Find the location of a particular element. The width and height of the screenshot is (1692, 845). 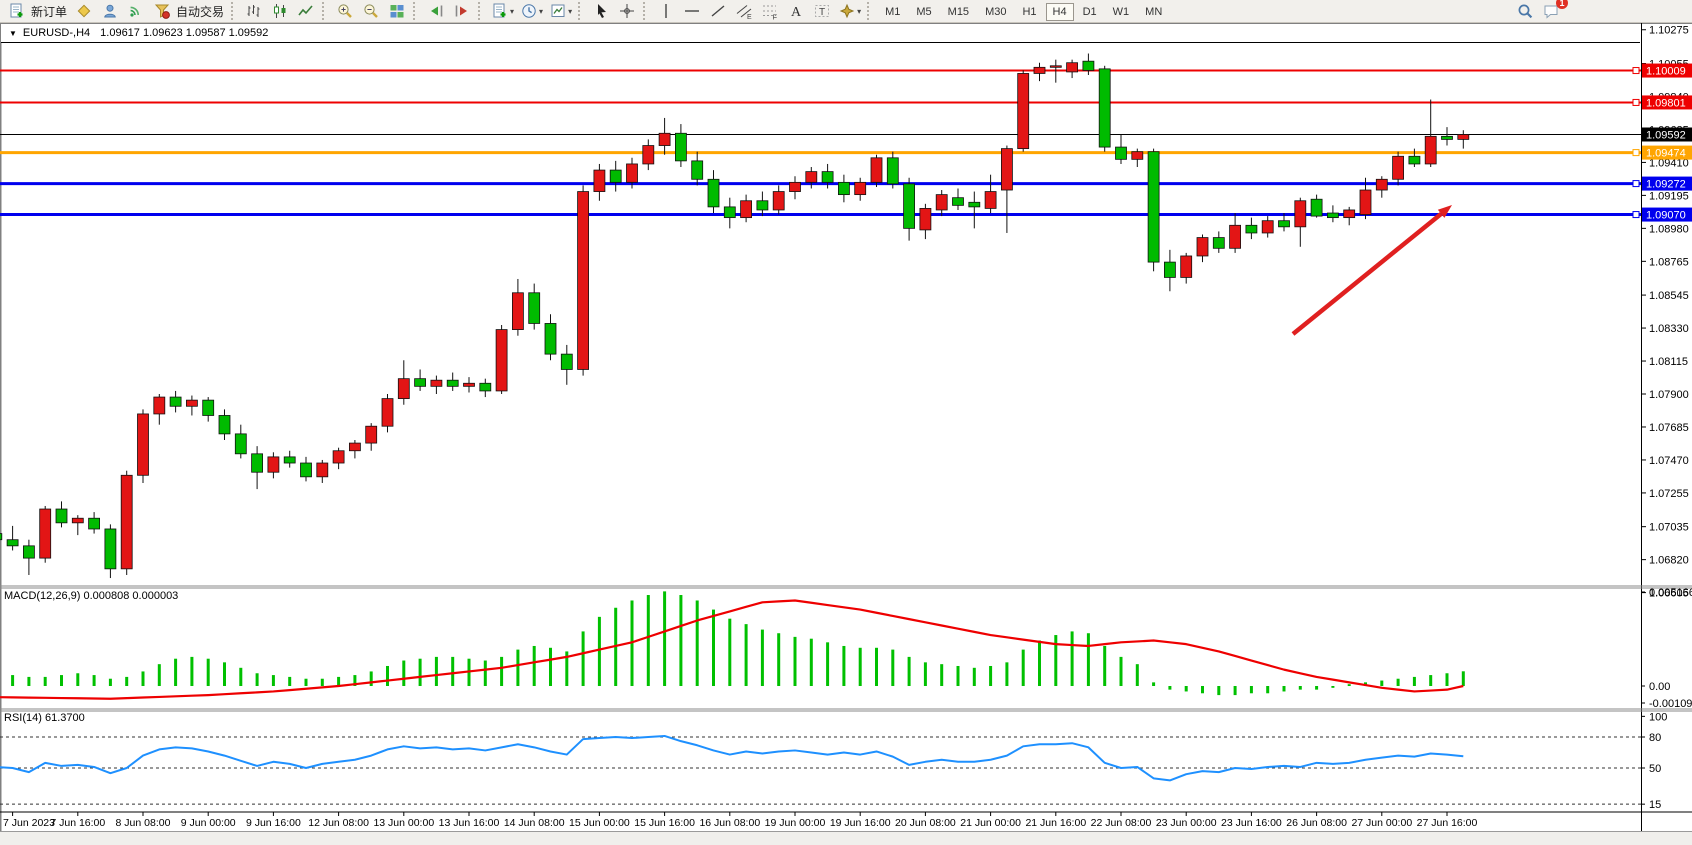

marketwatch-button is located at coordinates (84, 11).